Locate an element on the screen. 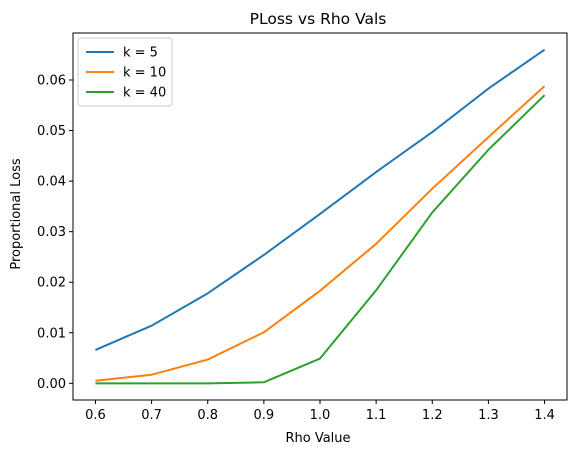  x-tick-label: 1.3 is located at coordinates (488, 415).